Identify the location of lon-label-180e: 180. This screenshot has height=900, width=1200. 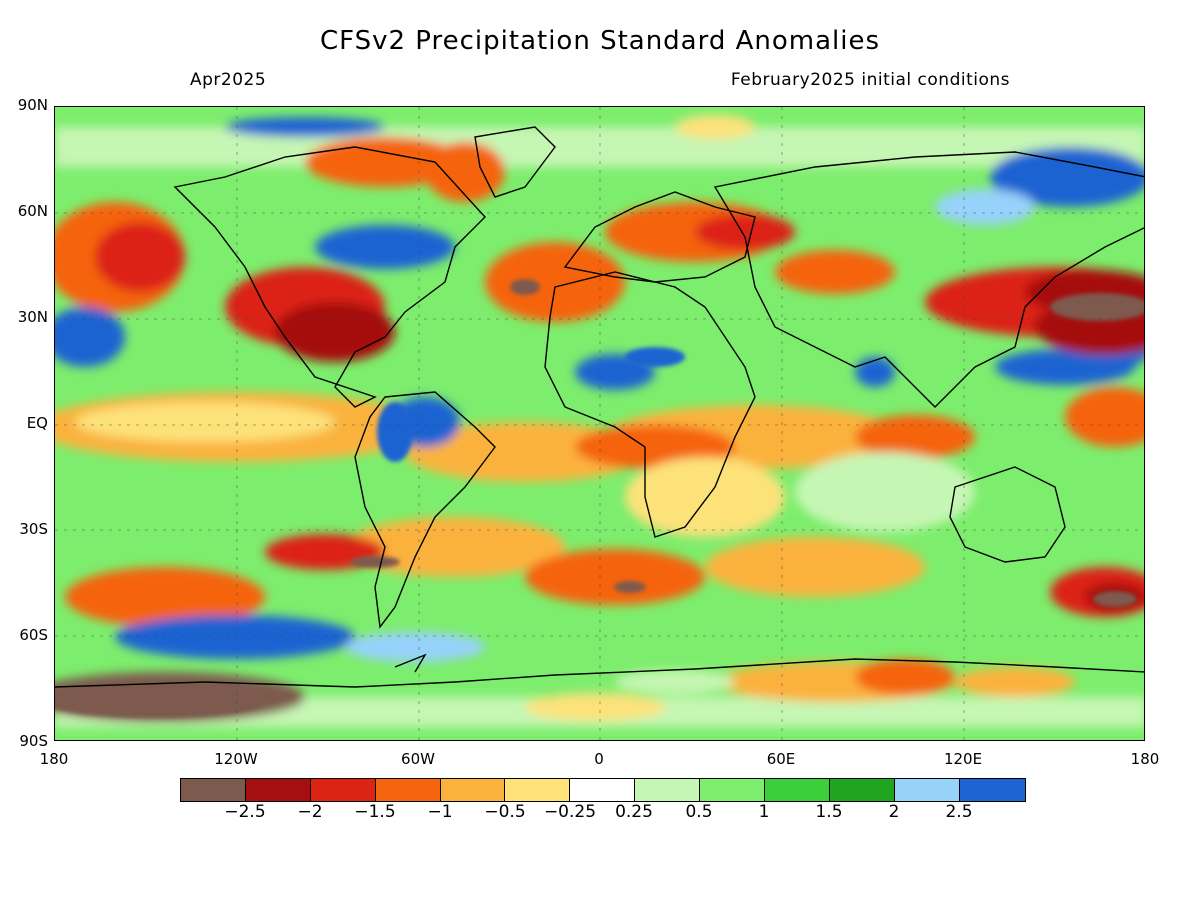
(1145, 759).